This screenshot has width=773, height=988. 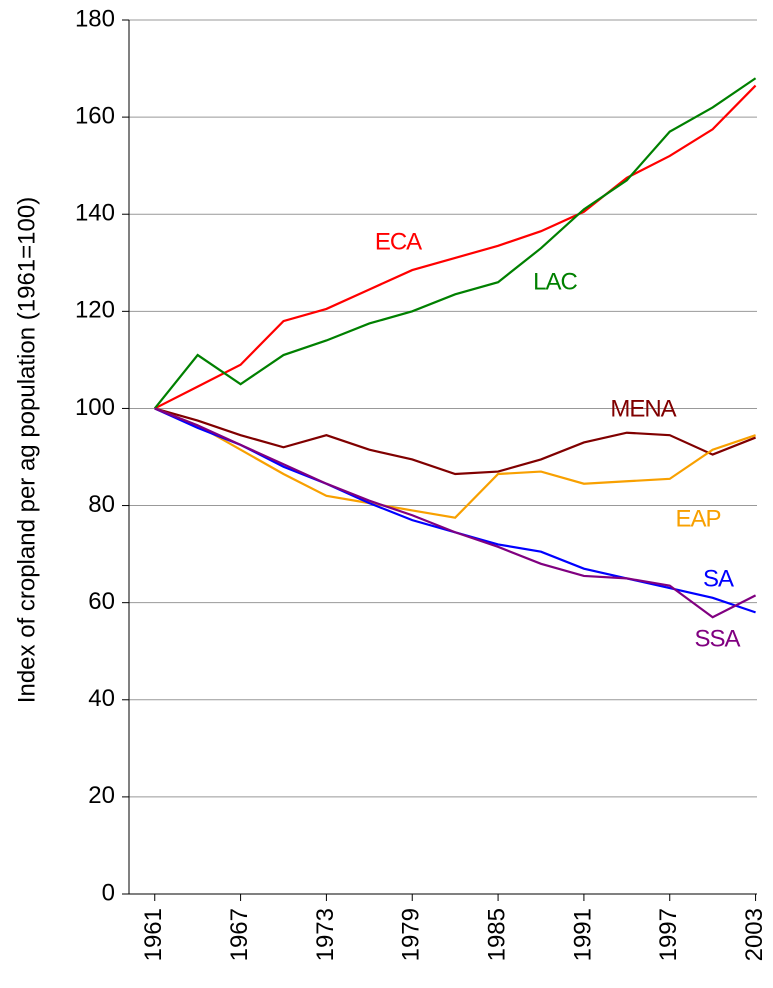 What do you see at coordinates (101, 698) in the screenshot?
I see `y-tick-label: 40` at bounding box center [101, 698].